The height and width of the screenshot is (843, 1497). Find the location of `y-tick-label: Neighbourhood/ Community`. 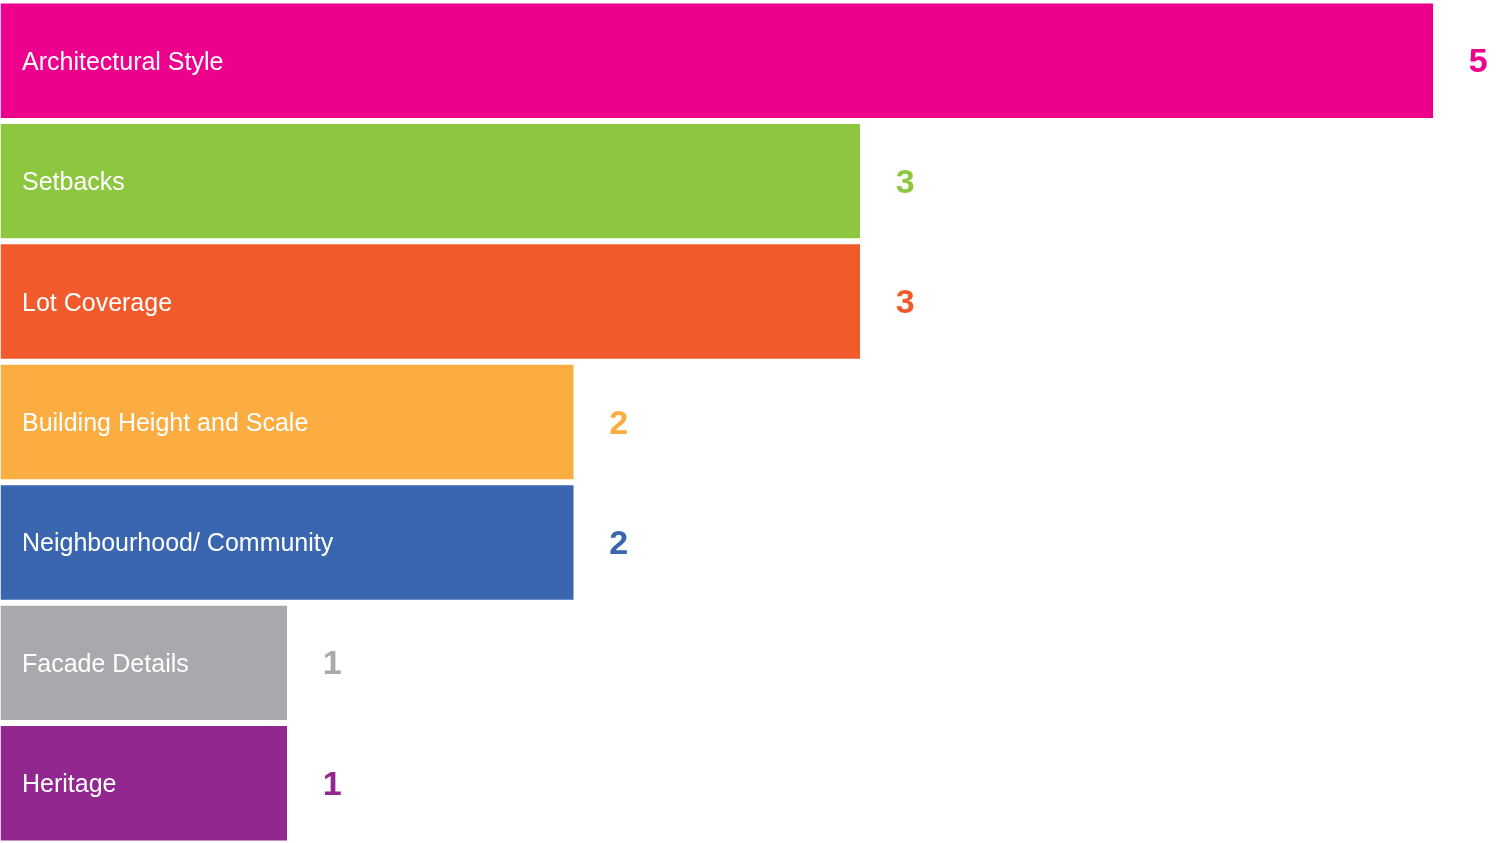

y-tick-label: Neighbourhood/ Community is located at coordinates (177, 542).